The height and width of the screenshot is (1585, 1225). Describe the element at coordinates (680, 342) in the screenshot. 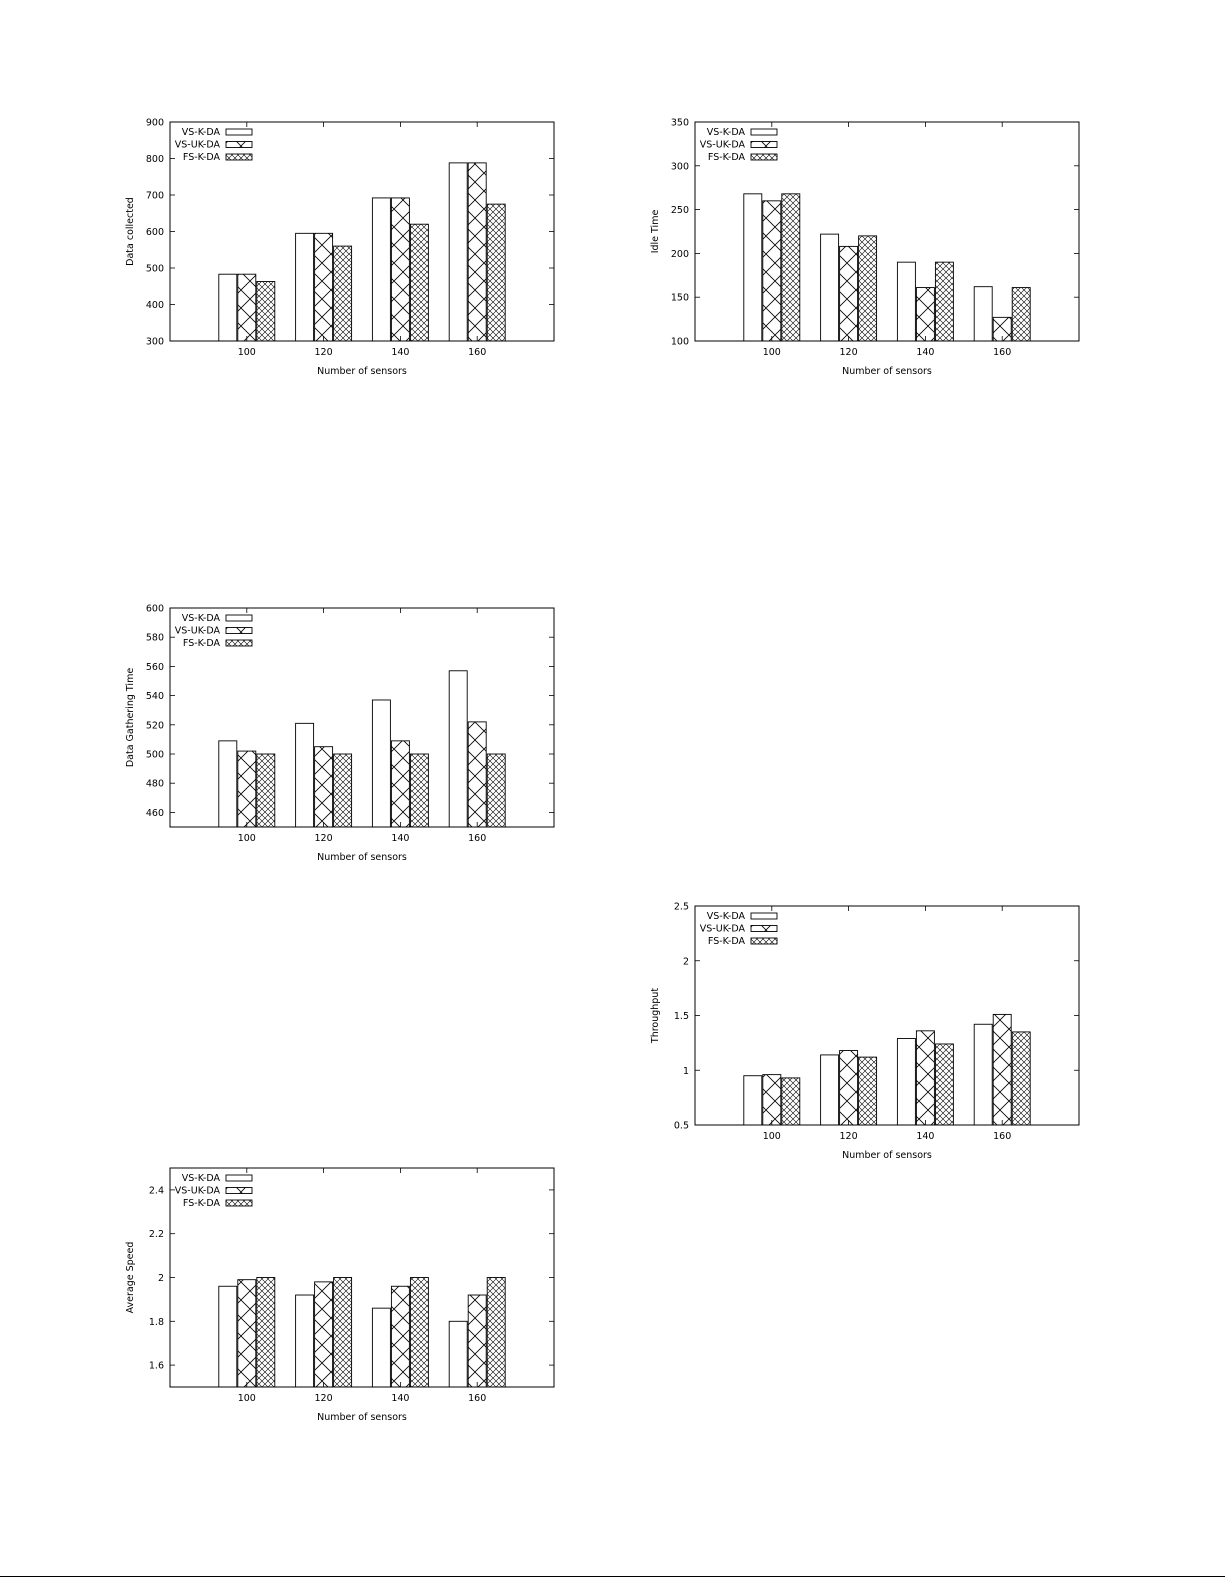

I see `y-tick-label: 100` at that location.